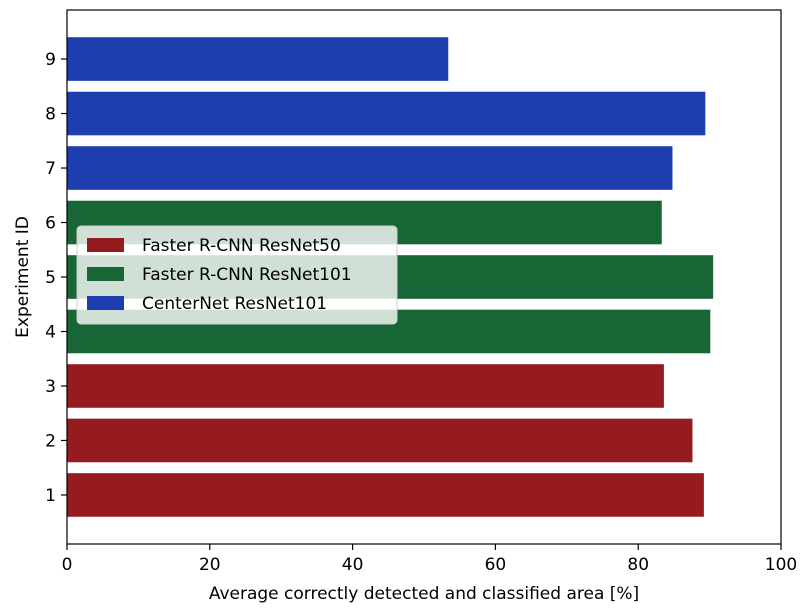  What do you see at coordinates (67, 565) in the screenshot?
I see `x-tick-label: 0` at bounding box center [67, 565].